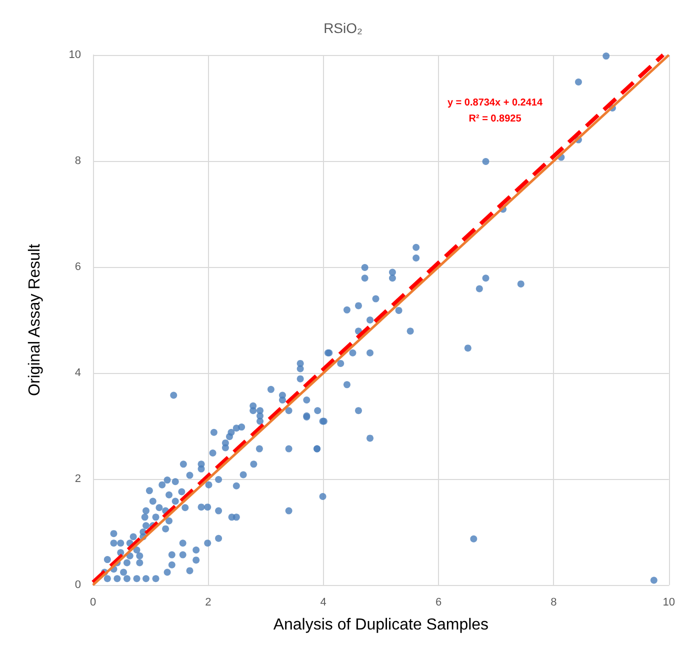 This screenshot has width=686, height=653. What do you see at coordinates (35, 319) in the screenshot?
I see `y-axis-title: Original Assay Result` at bounding box center [35, 319].